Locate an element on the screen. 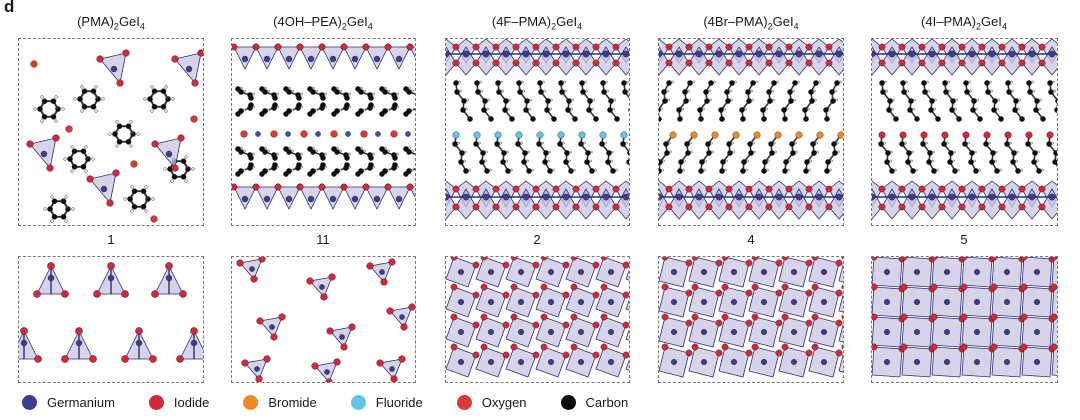  compound-number-pma: 1 is located at coordinates (111, 239).